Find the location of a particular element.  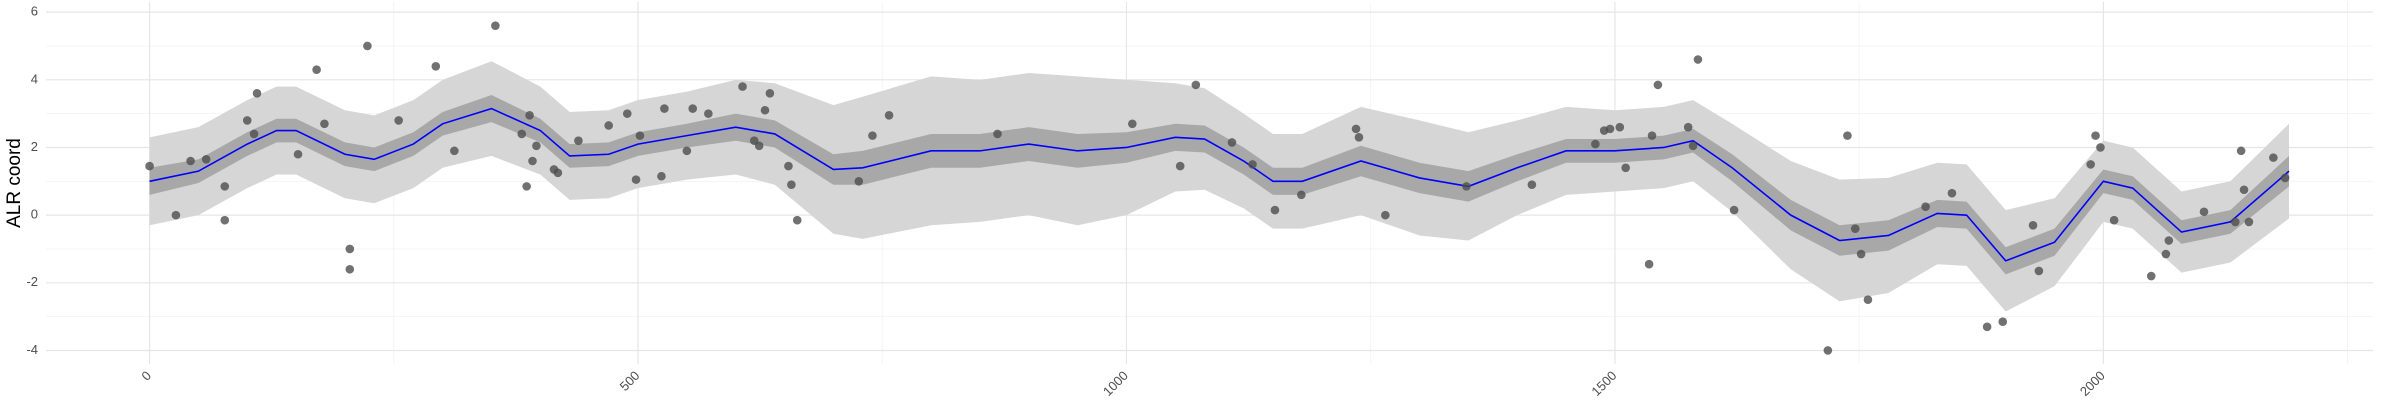

x-tick-label: 1500 is located at coordinates (1603, 383).